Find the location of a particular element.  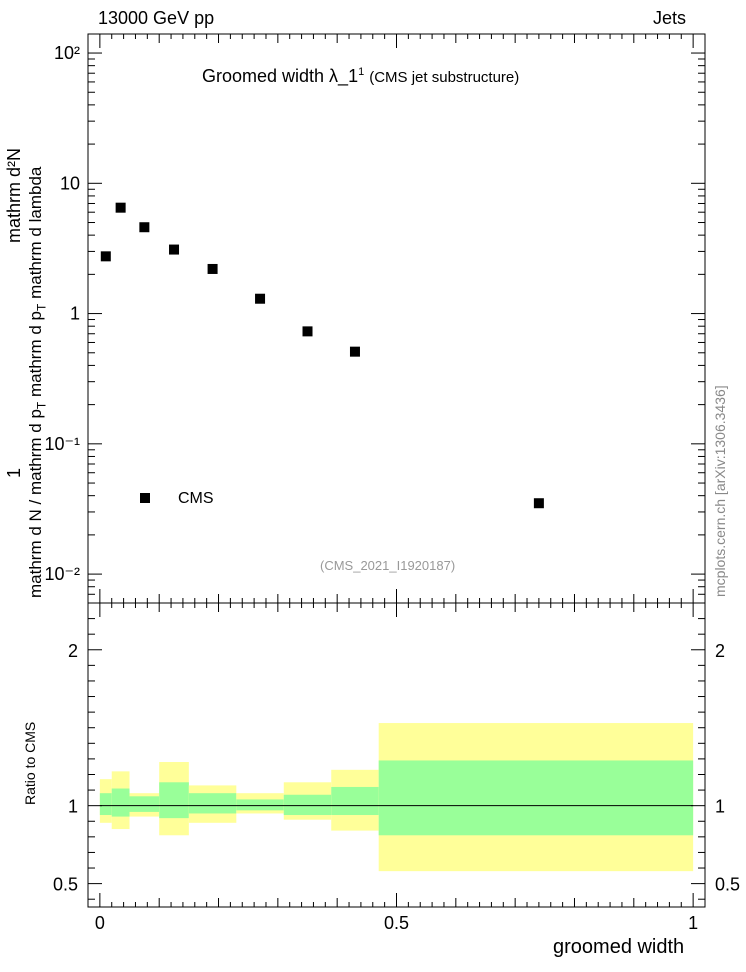

ratio-y-tick-label-right: 1 is located at coordinates (720, 807).